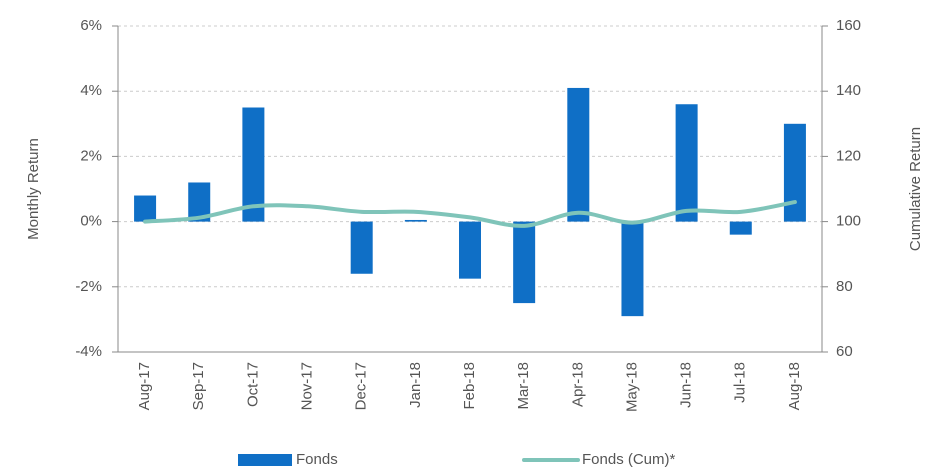 The image size is (928, 472). What do you see at coordinates (361, 386) in the screenshot?
I see `x-tick-label: Dec-17` at bounding box center [361, 386].